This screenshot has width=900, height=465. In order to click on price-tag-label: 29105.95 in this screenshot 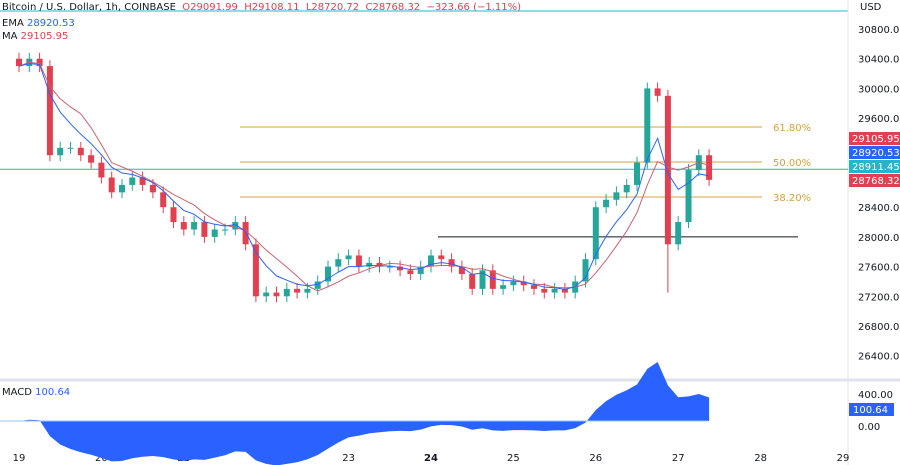, I will do `click(876, 139)`.